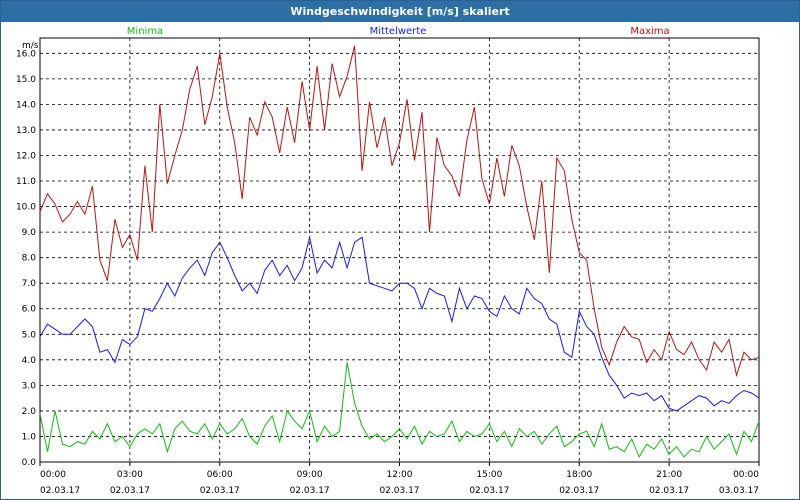 This screenshot has height=500, width=800. Describe the element at coordinates (26, 182) in the screenshot. I see `y-tick-label: 11.0` at that location.